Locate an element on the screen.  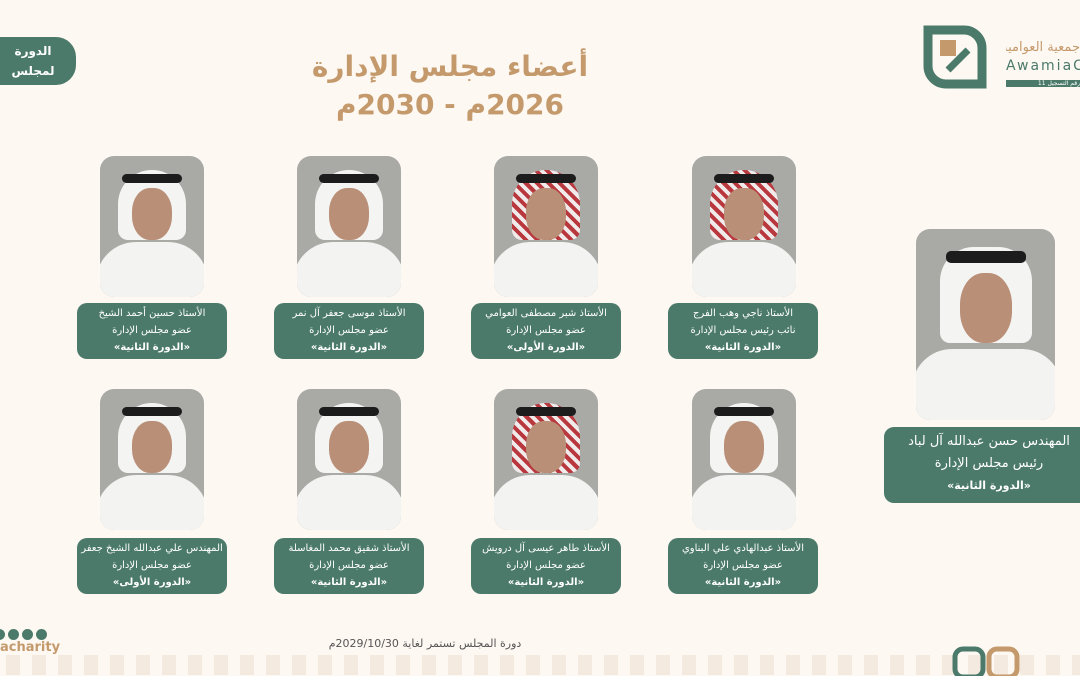
chair-role: رئيس مجلس الإدارة is located at coordinates (989, 463).